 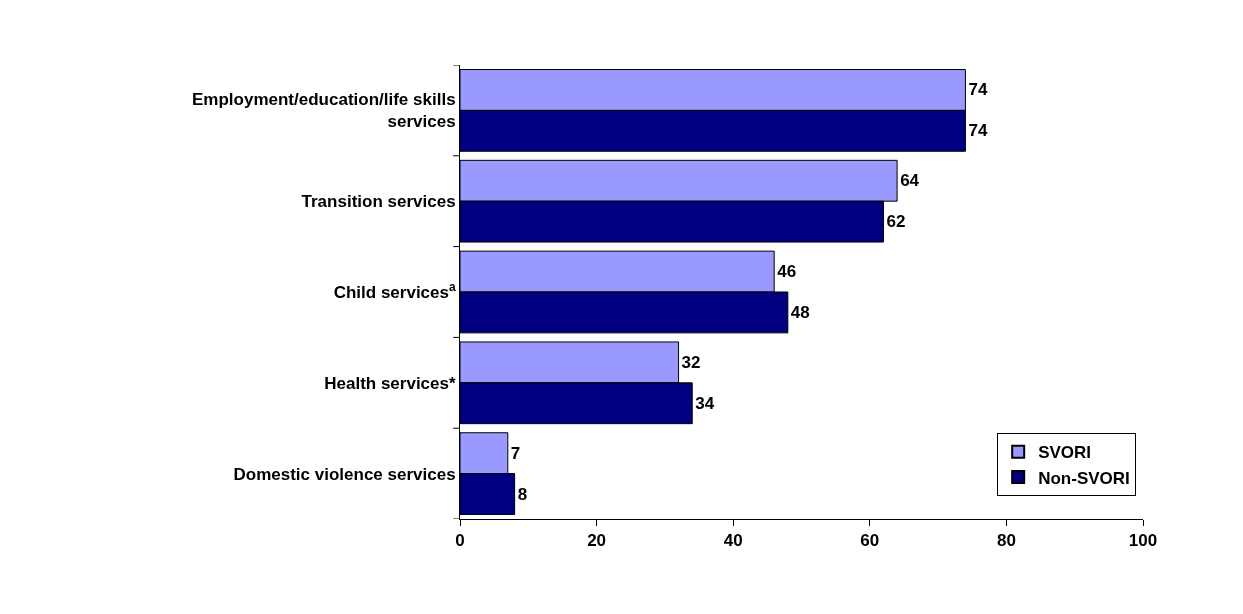 What do you see at coordinates (515, 453) in the screenshot?
I see `data-label: 7` at bounding box center [515, 453].